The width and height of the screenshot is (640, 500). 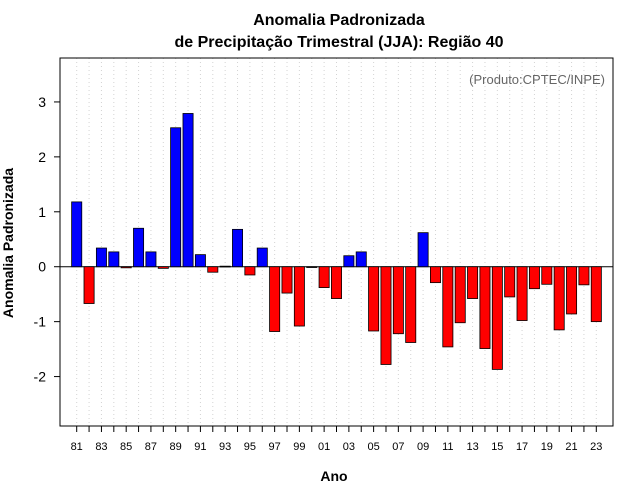 I want to click on bar-1987, so click(x=151, y=259).